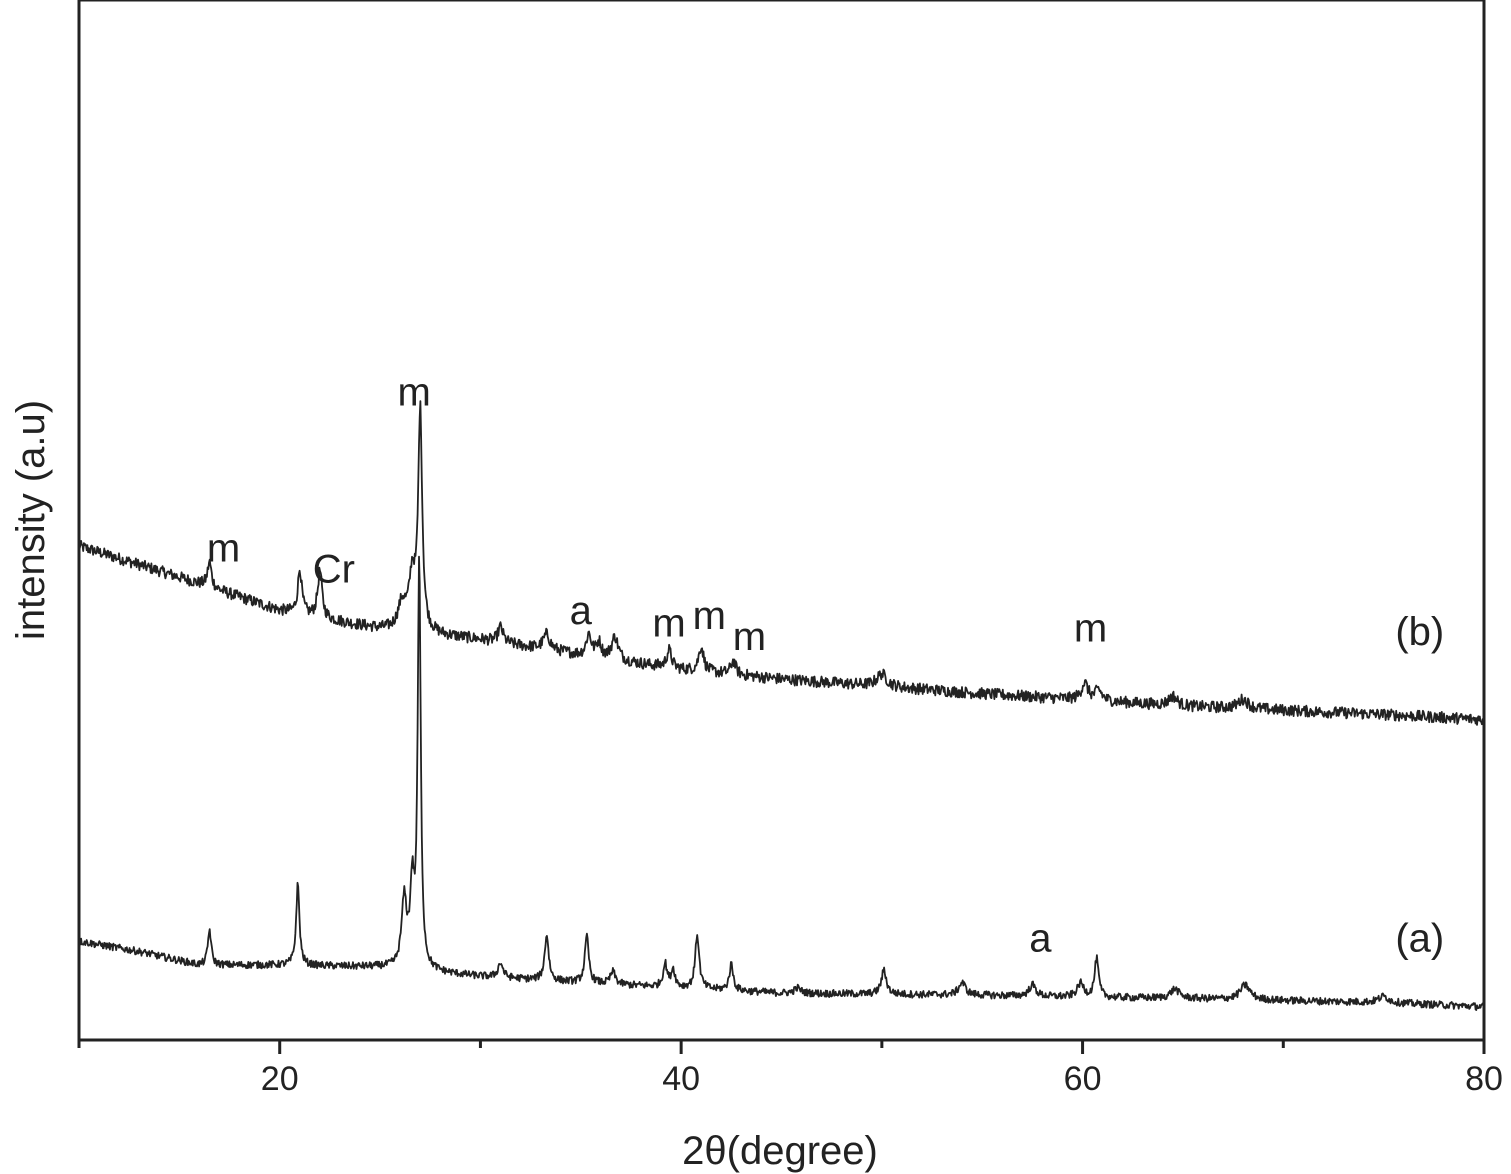 The width and height of the screenshot is (1511, 1174). Describe the element at coordinates (749, 637) in the screenshot. I see `peak-label-6: m` at that location.